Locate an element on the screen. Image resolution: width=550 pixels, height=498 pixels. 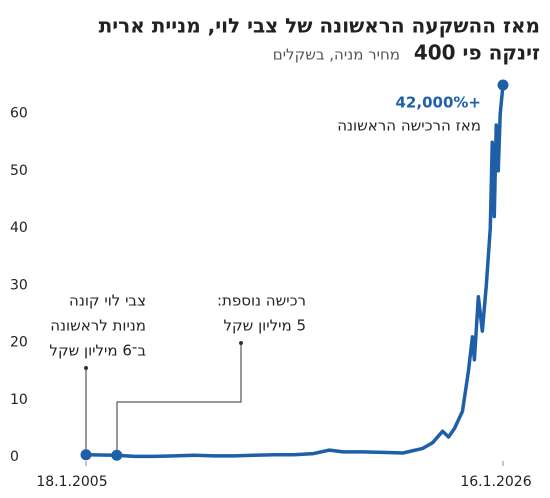
y-tick-label: 0 is located at coordinates (14, 457).